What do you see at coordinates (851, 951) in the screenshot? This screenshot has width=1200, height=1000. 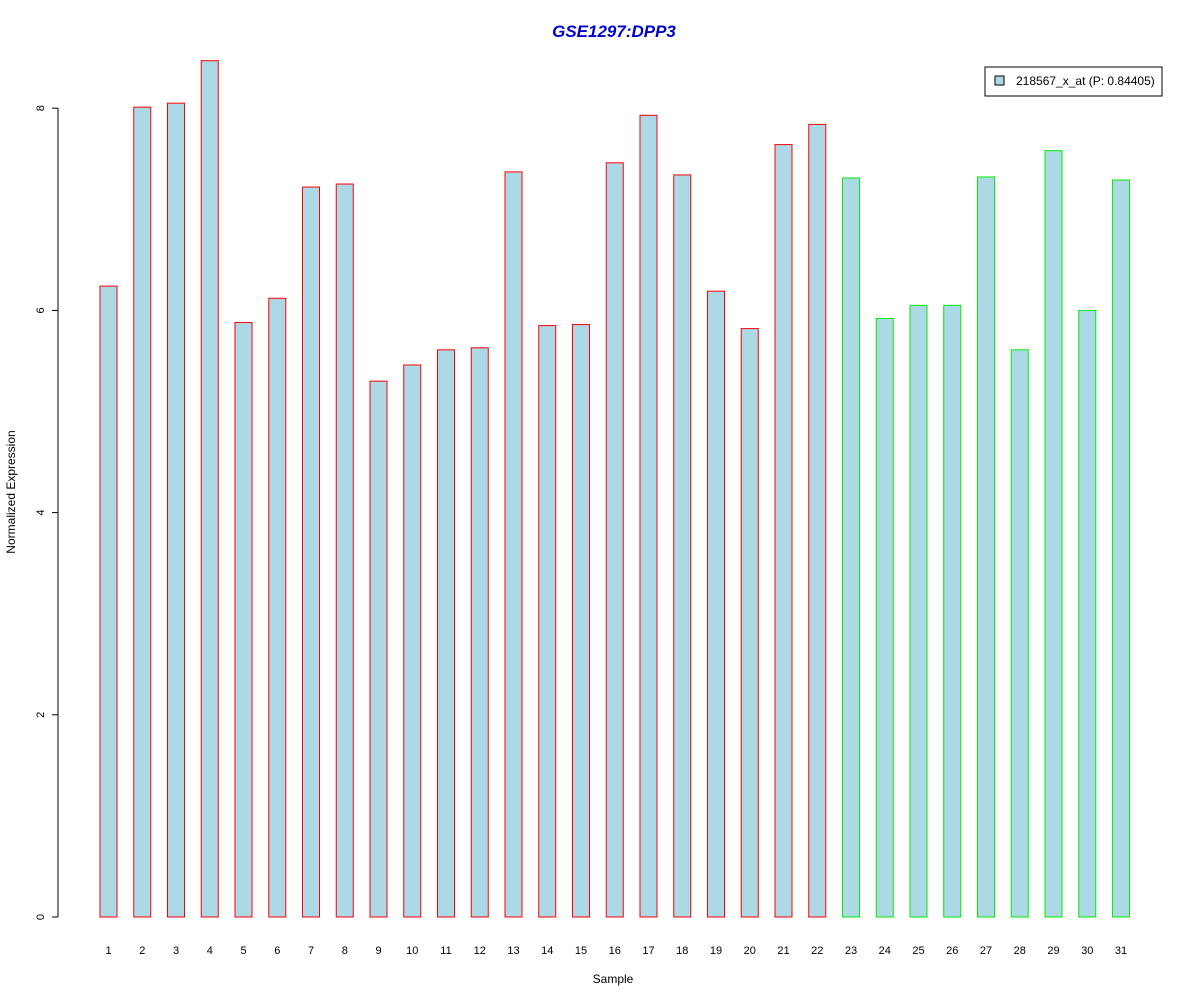 I see `x-tick-label: 23` at bounding box center [851, 951].